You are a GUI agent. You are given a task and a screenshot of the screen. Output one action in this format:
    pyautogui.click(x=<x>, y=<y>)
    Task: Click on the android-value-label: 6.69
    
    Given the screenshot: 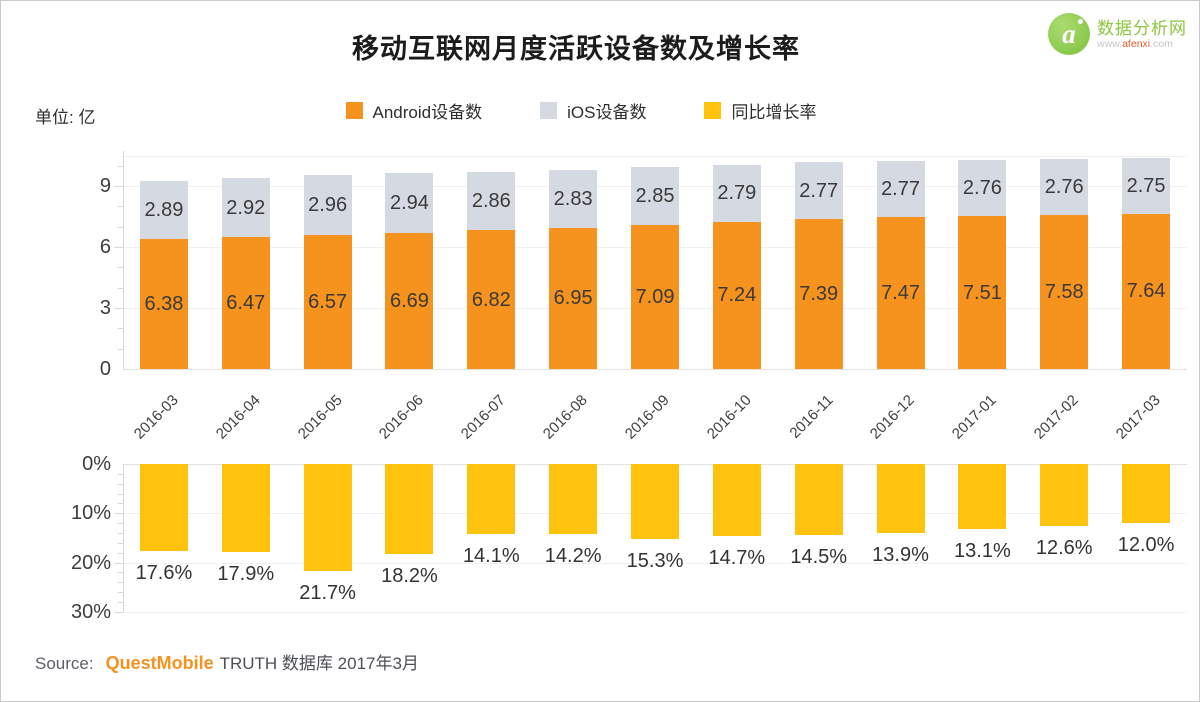 What is the action you would take?
    pyautogui.click(x=409, y=300)
    